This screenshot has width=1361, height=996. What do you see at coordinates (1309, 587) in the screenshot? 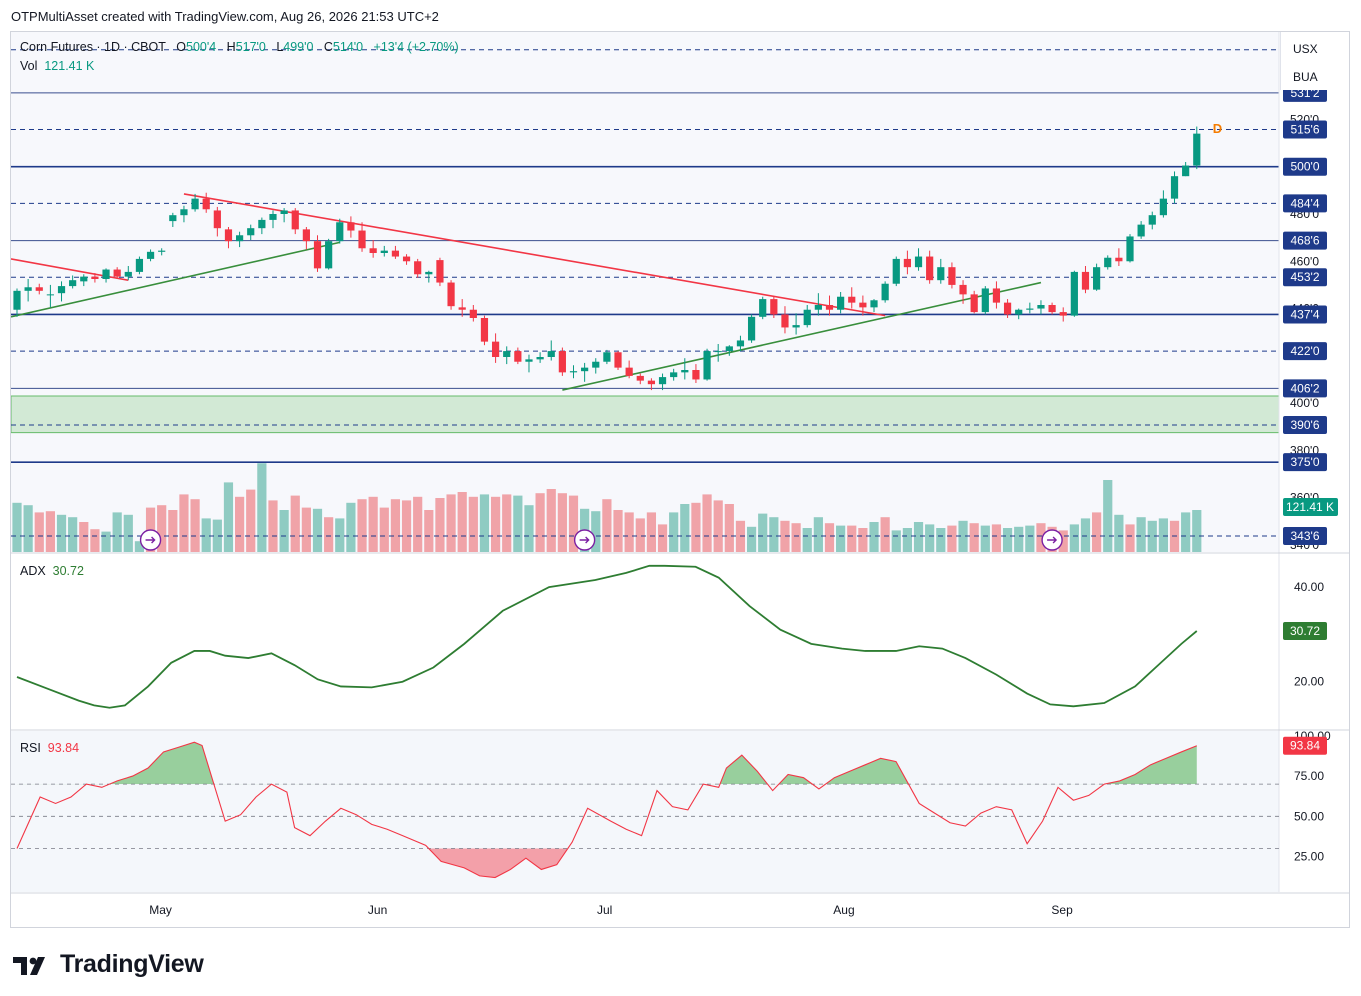
I see `adx-tick-label: 40.00` at bounding box center [1309, 587].